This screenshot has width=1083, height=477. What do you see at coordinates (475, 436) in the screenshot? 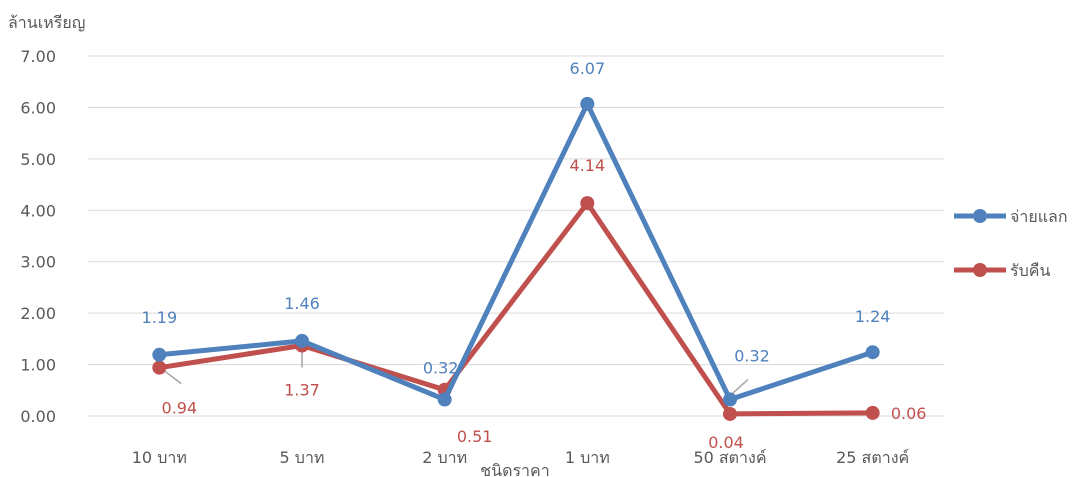
I see `data-label: 0.51` at bounding box center [475, 436].